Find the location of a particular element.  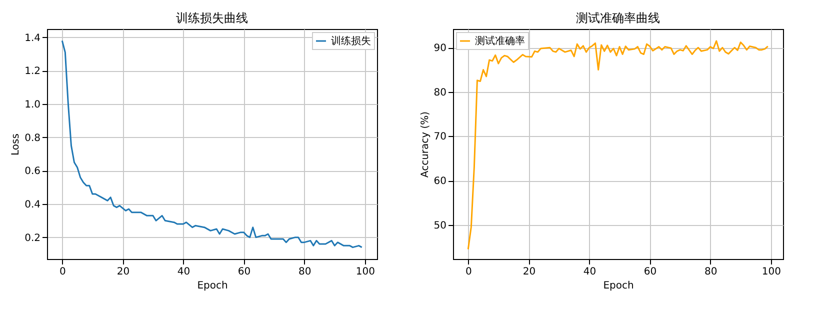

y-axis-title: Loss is located at coordinates (16, 145).